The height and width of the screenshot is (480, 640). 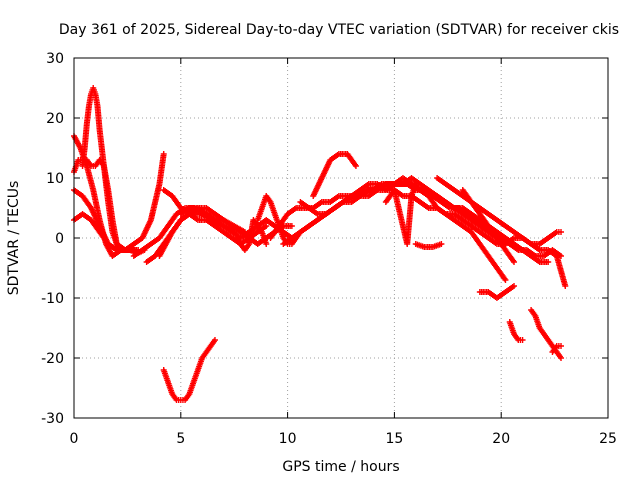 I want to click on x-tick-label: 20, so click(x=501, y=439).